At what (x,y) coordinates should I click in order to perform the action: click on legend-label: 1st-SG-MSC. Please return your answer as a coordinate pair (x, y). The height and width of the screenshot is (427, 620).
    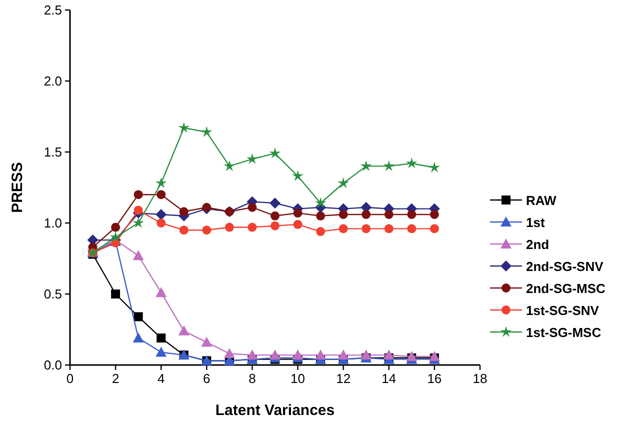
    Looking at the image, I should click on (564, 332).